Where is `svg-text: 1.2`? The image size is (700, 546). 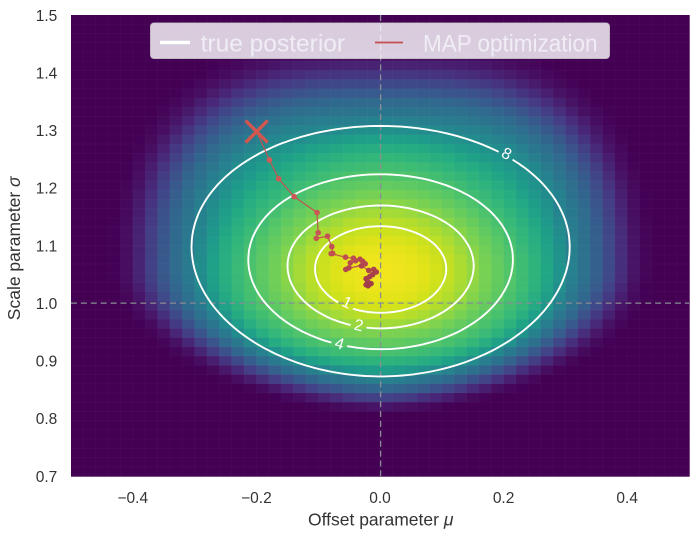 svg-text: 1.2 is located at coordinates (47, 189).